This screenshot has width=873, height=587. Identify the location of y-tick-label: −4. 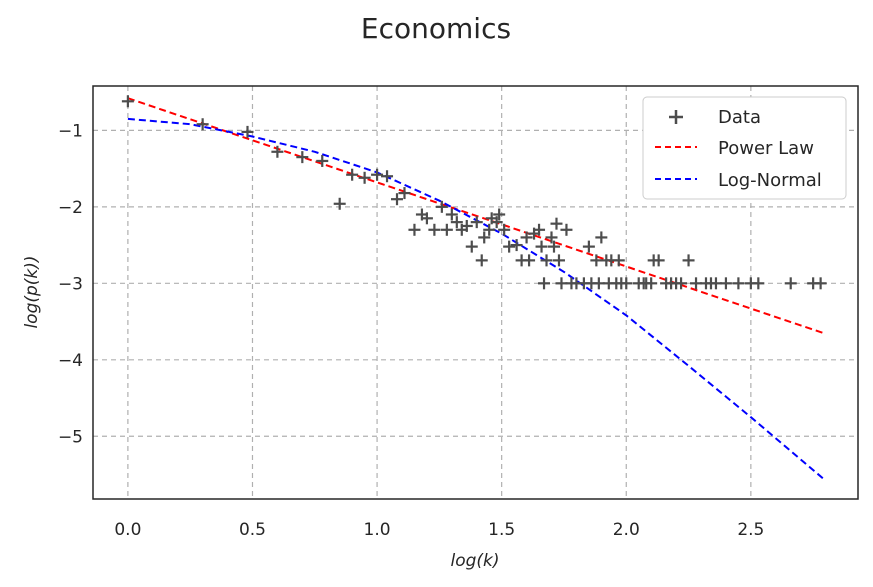
(70, 361).